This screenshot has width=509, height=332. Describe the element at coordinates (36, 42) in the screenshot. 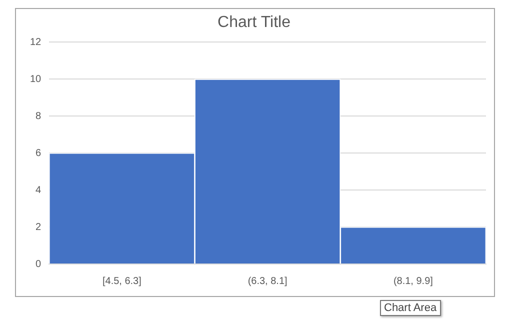

I see `y-tick-label: 12` at that location.